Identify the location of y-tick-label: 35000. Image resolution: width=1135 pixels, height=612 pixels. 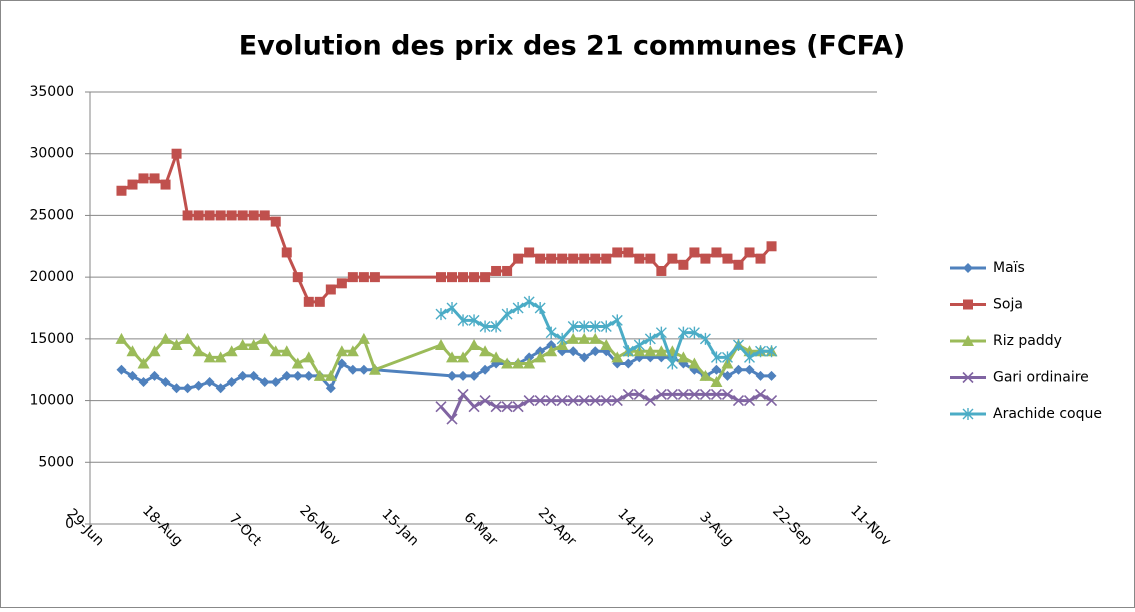
(51, 92).